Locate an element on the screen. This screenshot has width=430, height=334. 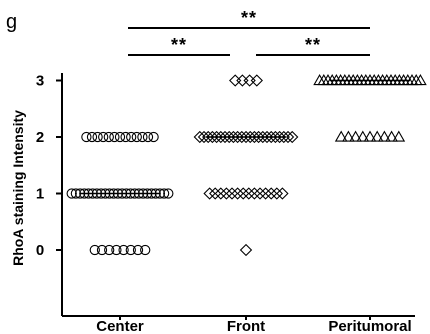
x-tick-label: Front is located at coordinates (246, 326).